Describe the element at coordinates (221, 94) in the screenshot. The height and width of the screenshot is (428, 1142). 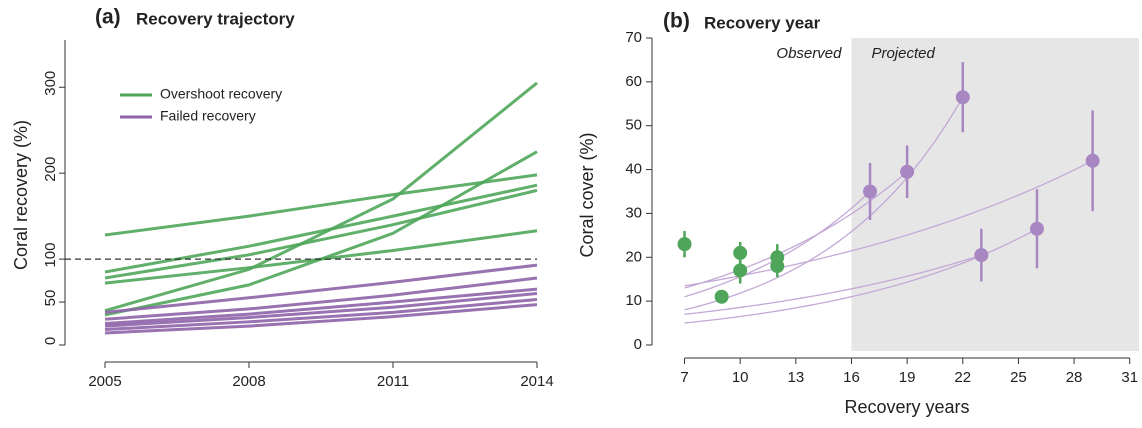
I see `legend-label: Overshoot recovery` at that location.